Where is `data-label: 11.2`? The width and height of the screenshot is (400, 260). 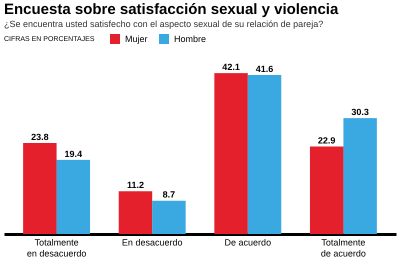 data-label: 11.2 is located at coordinates (135, 185).